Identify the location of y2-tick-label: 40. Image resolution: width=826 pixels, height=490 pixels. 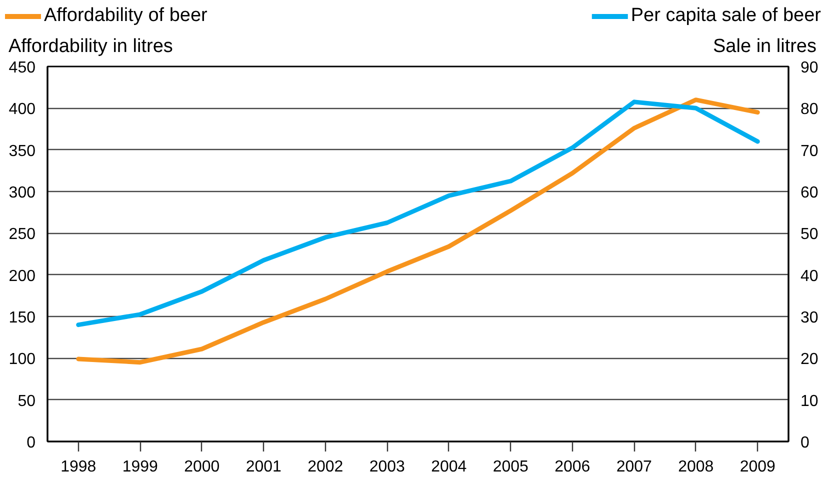
(809, 276).